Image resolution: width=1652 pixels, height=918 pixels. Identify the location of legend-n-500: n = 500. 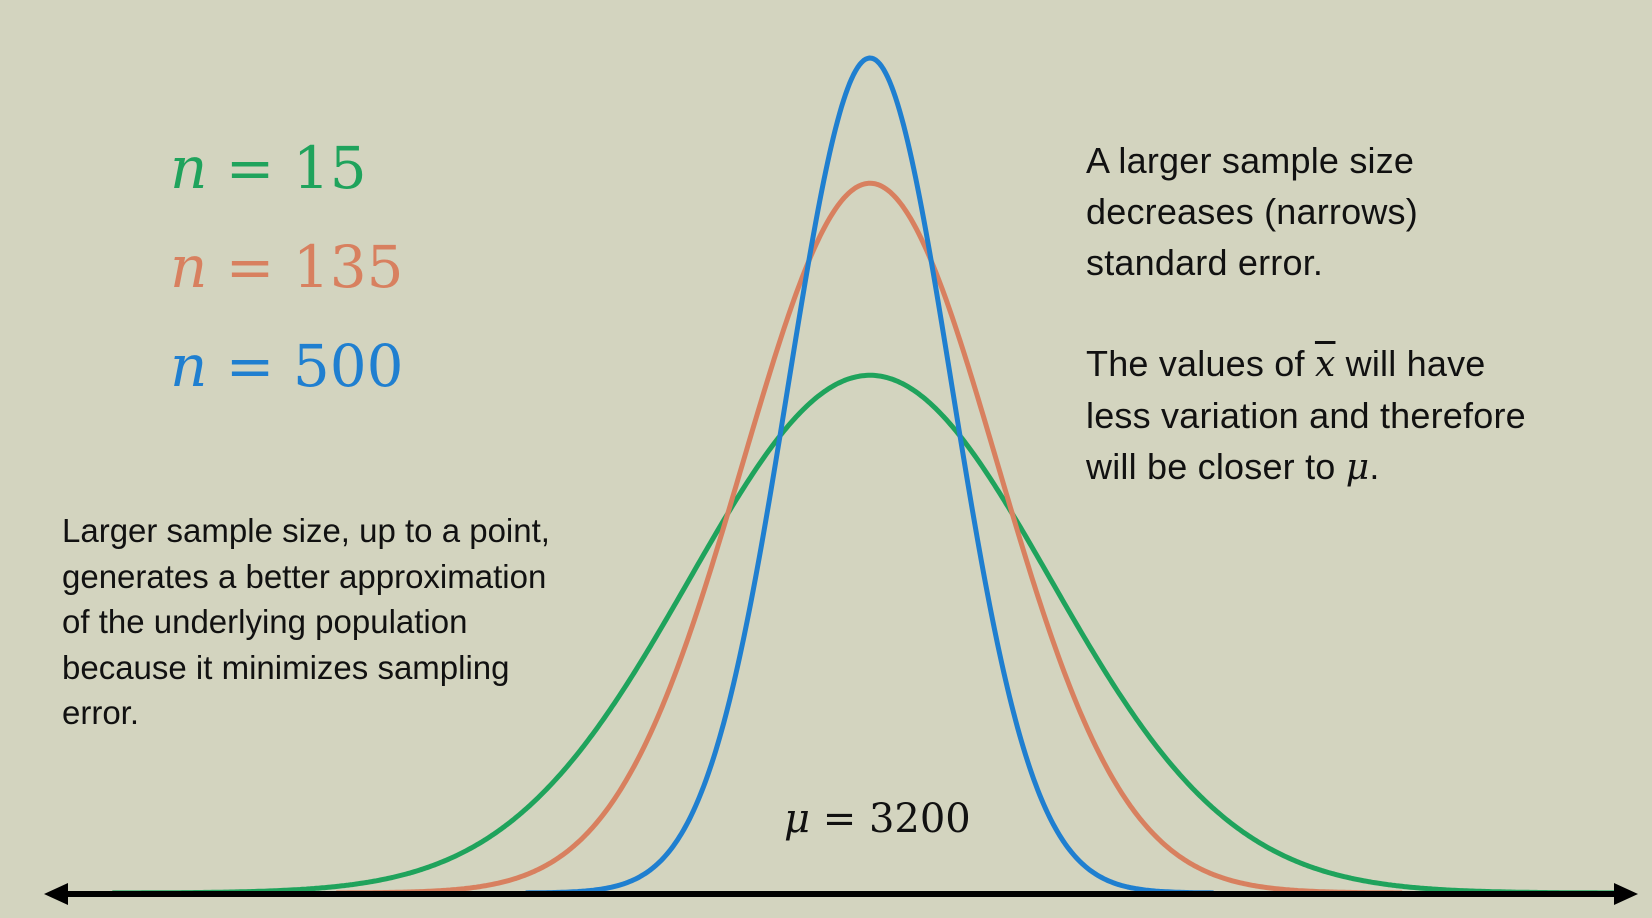
(287, 366).